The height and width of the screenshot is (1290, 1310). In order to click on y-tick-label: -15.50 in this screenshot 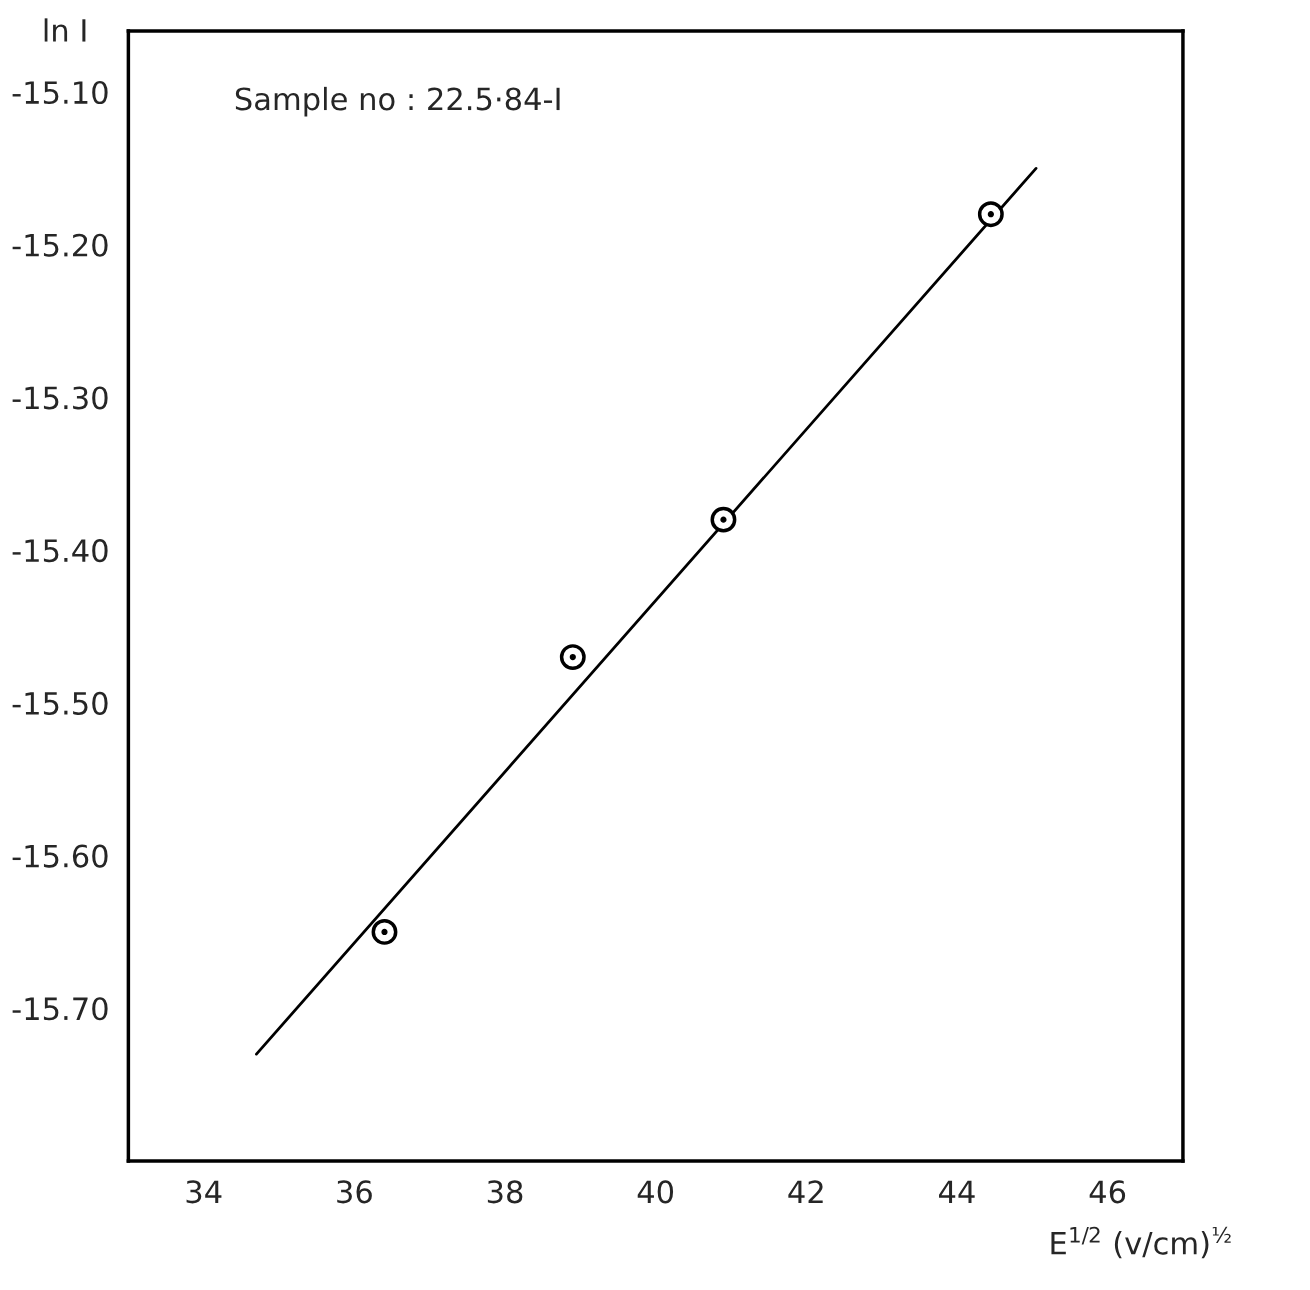, I will do `click(60, 703)`.